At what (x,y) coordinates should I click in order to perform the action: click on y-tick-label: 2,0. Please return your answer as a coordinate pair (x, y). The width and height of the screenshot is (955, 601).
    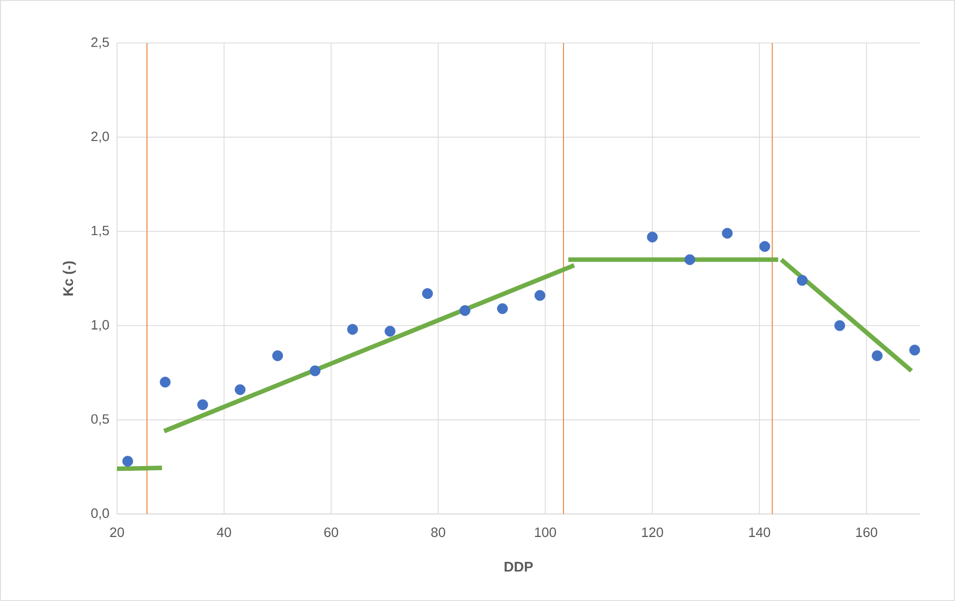
    Looking at the image, I should click on (100, 137).